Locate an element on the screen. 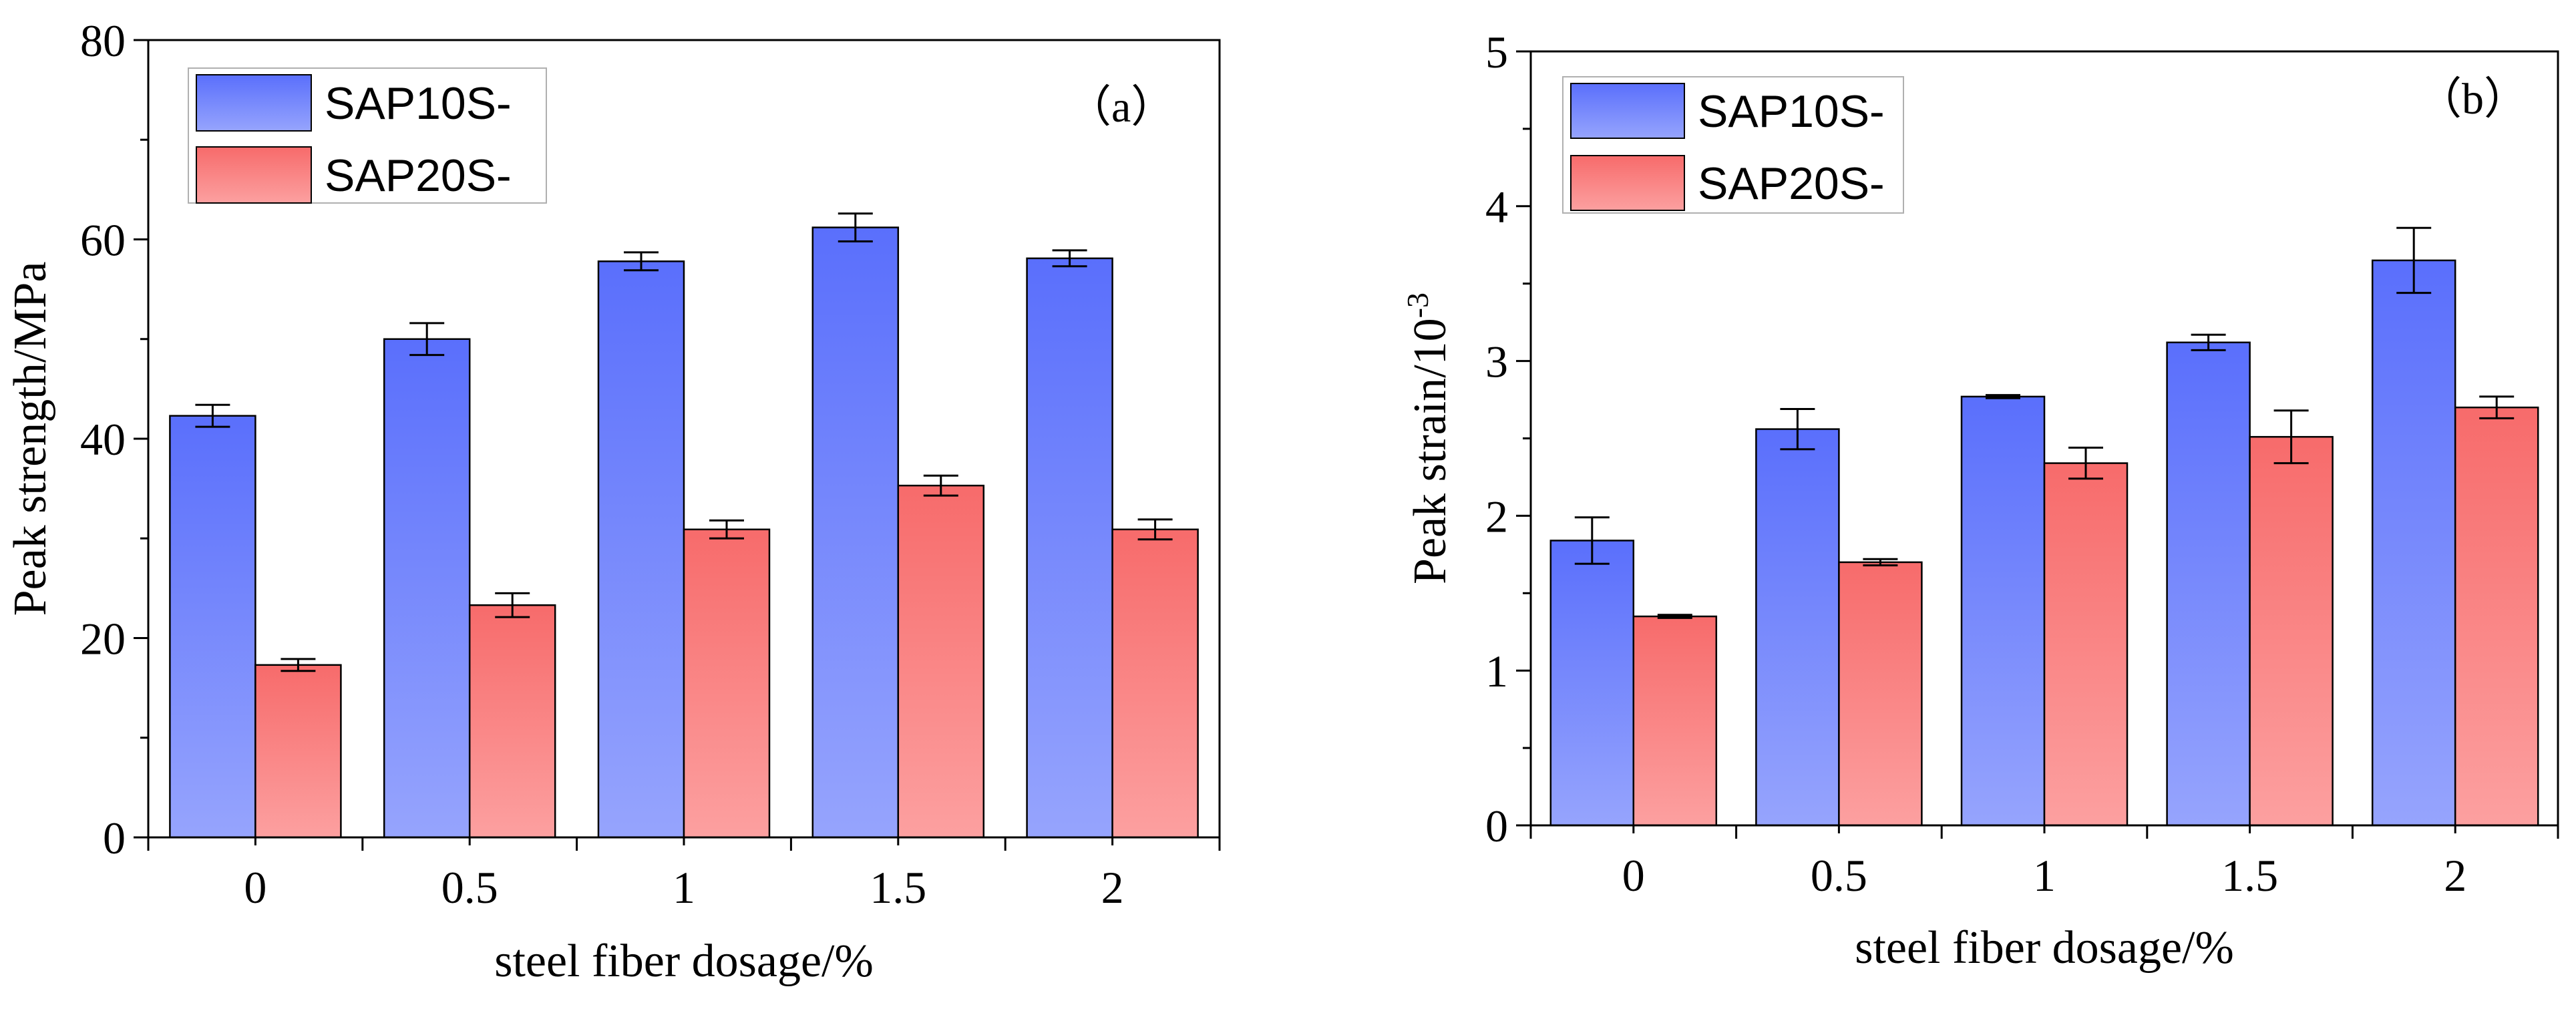 The height and width of the screenshot is (1011, 2576). y-tick-label: 5 is located at coordinates (1496, 52).